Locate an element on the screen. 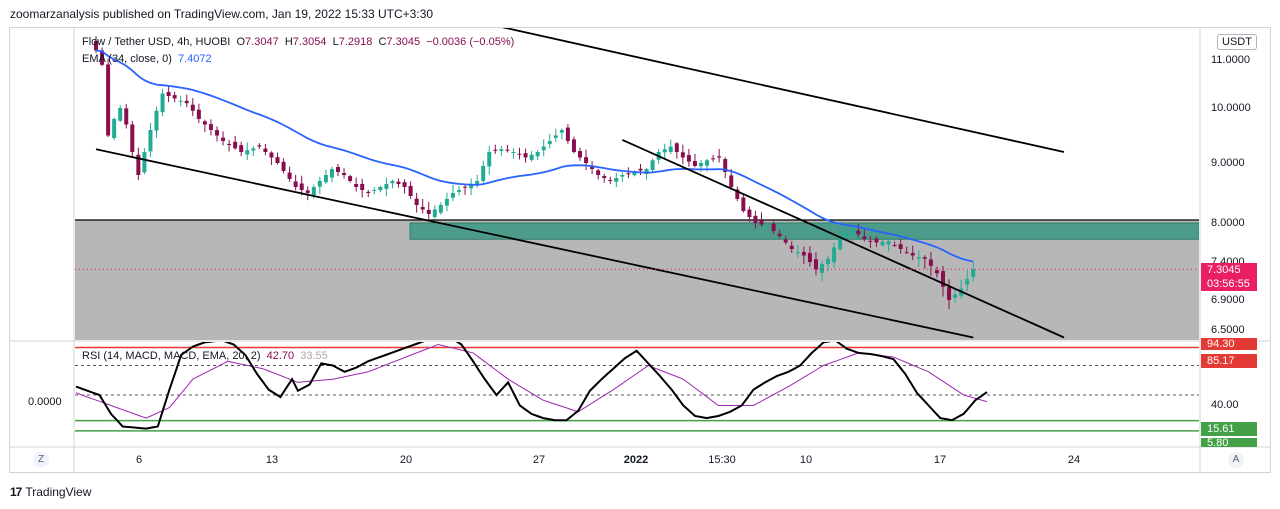 Image resolution: width=1280 pixels, height=509 pixels. auto-scale-button: A is located at coordinates (1236, 460).